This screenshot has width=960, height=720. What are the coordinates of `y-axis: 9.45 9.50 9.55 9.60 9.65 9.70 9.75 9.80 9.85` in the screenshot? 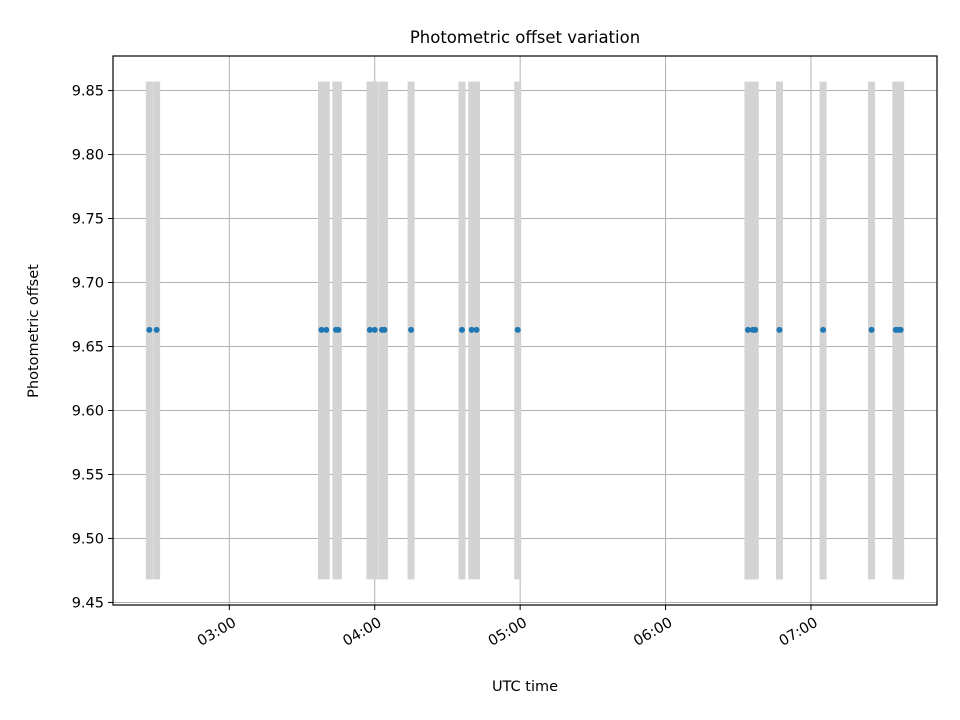 It's located at (92, 347).